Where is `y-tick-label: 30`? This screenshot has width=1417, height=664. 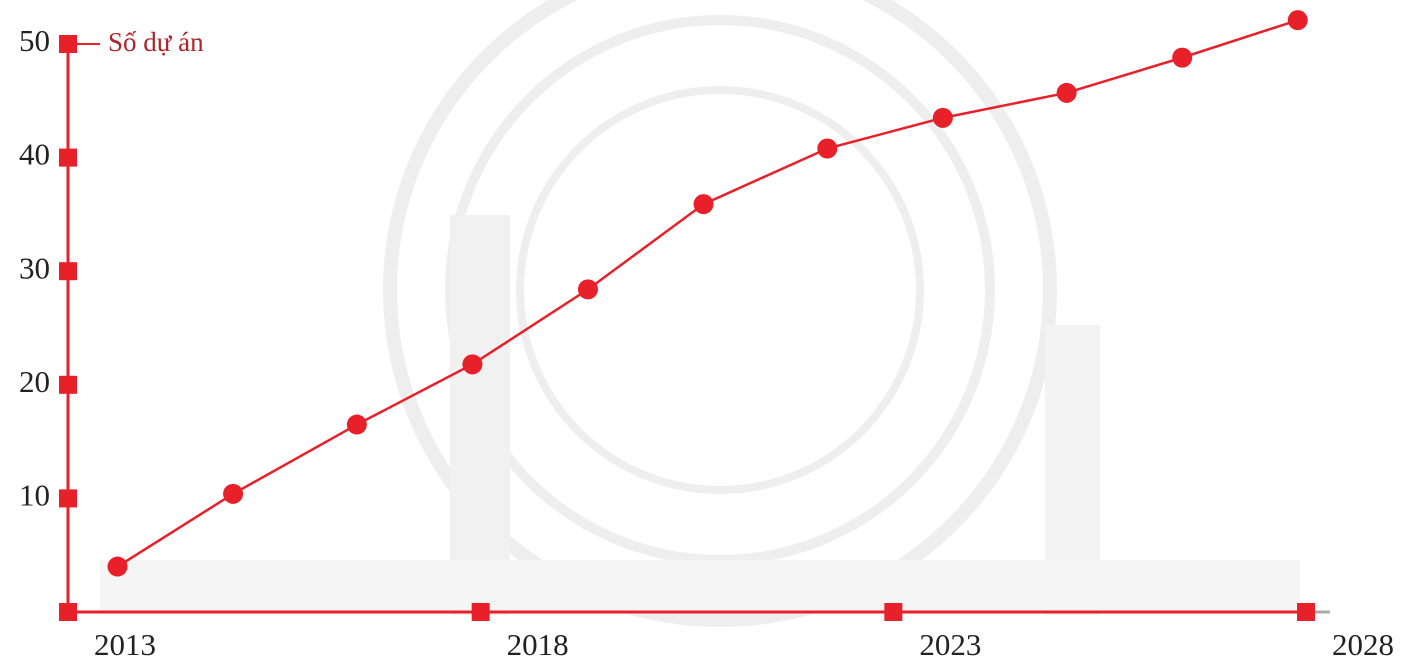
y-tick-label: 30 is located at coordinates (34, 267).